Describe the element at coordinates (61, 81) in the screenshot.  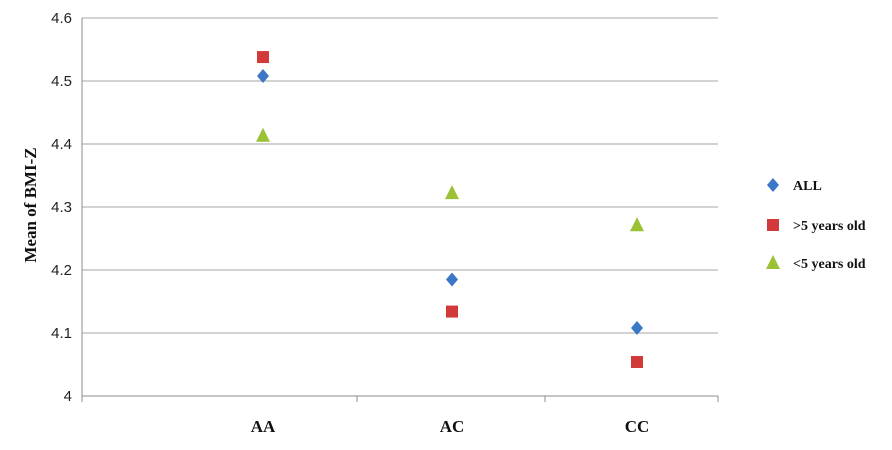
I see `y-tick-label: 4.5` at that location.